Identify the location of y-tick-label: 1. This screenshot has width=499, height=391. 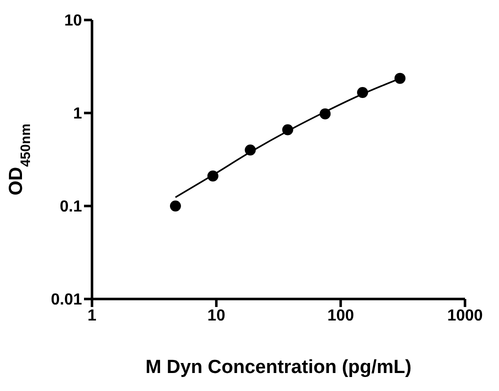
(77, 114).